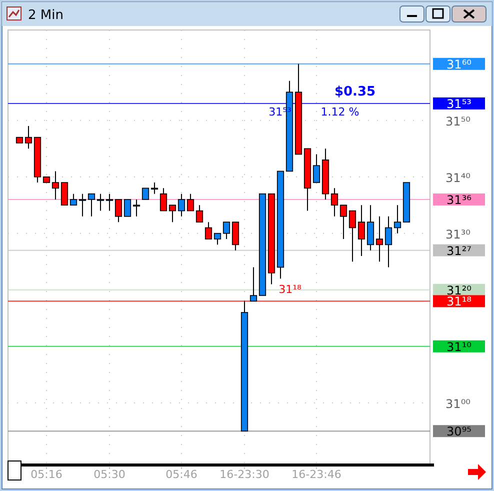 The width and height of the screenshot is (494, 491). Describe the element at coordinates (458, 403) in the screenshot. I see `y-tick-label: 31⁰⁰` at that location.